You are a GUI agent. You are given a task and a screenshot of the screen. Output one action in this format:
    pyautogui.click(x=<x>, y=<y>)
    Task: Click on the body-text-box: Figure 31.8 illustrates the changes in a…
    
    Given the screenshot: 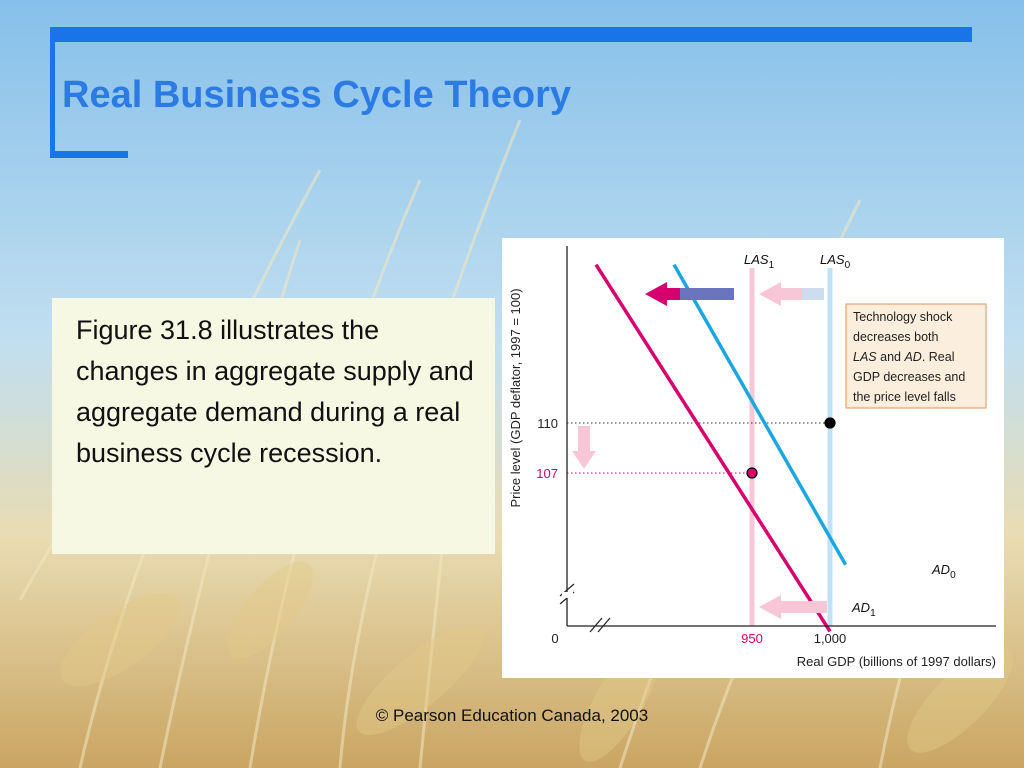 What is the action you would take?
    pyautogui.click(x=273, y=426)
    